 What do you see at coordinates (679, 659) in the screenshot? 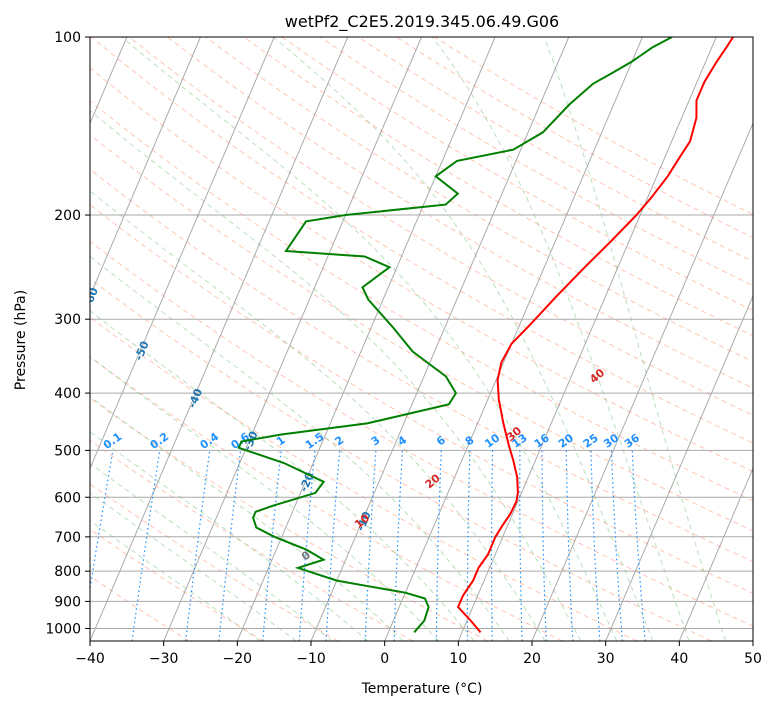
I see `x-tick-label: 40` at bounding box center [679, 659].